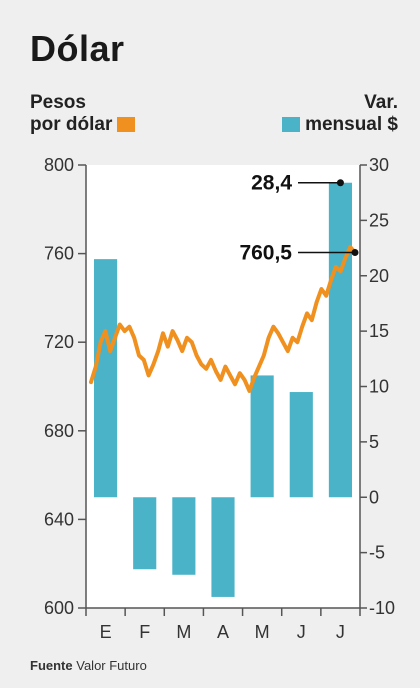  What do you see at coordinates (183, 632) in the screenshot?
I see `x-tick-label-2: M` at bounding box center [183, 632].